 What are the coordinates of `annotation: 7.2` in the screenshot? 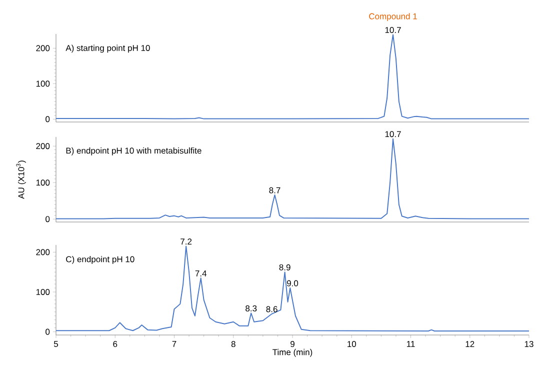 It's located at (186, 241).